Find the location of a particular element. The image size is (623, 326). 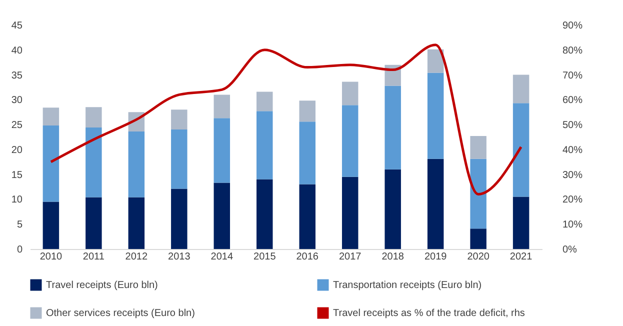

y2-tick-label: 10% is located at coordinates (572, 225).